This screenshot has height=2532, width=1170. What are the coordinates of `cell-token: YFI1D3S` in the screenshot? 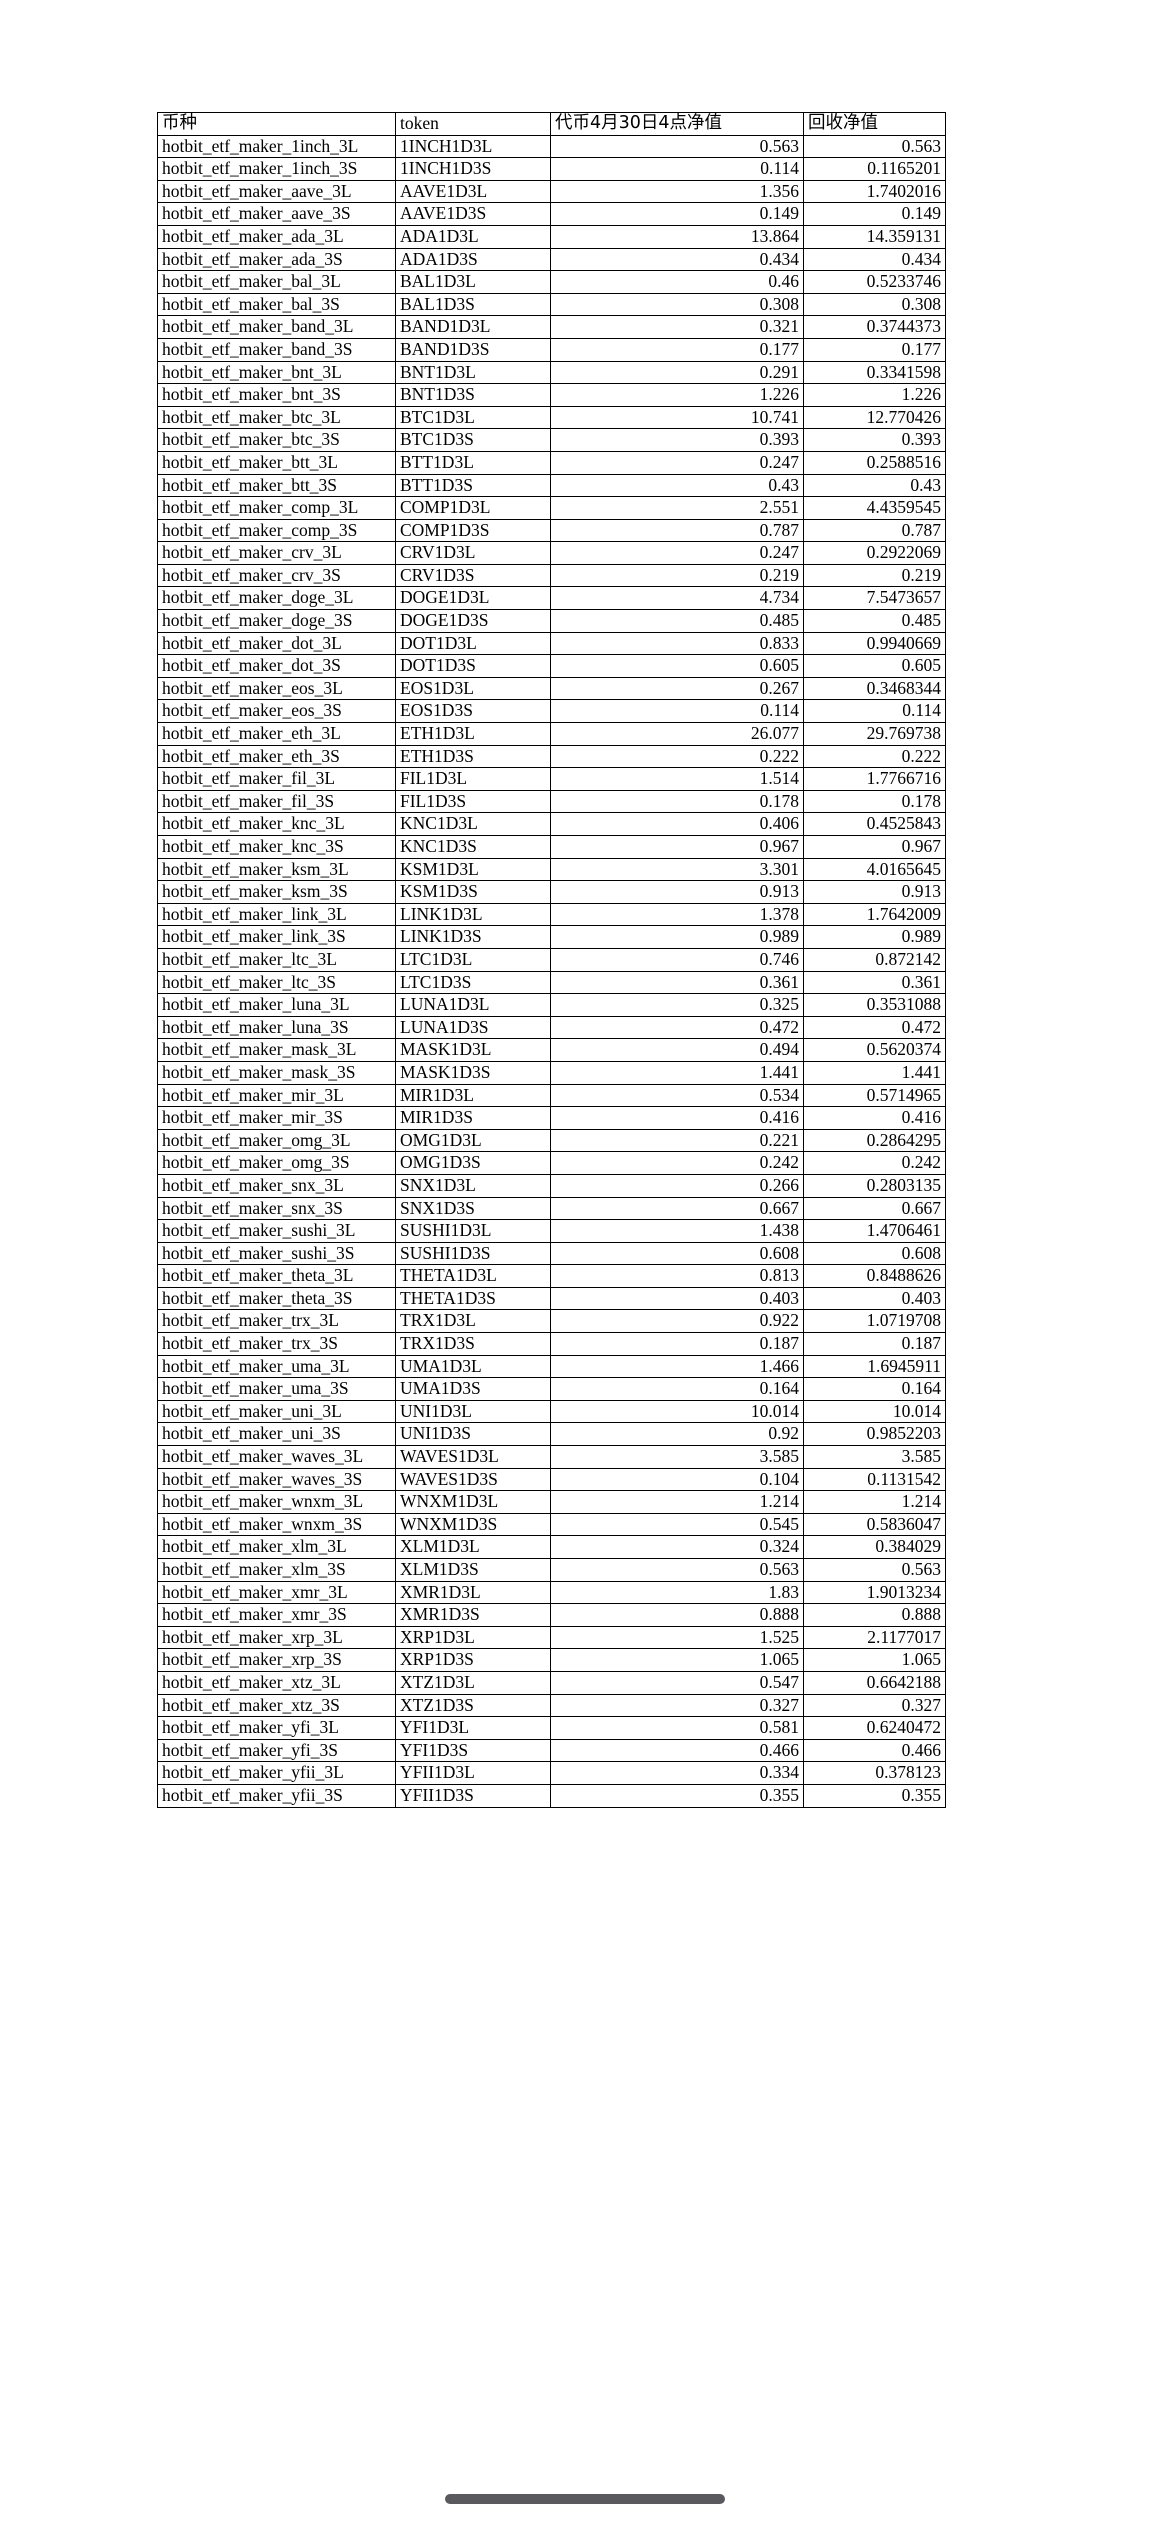 It's located at (473, 1750).